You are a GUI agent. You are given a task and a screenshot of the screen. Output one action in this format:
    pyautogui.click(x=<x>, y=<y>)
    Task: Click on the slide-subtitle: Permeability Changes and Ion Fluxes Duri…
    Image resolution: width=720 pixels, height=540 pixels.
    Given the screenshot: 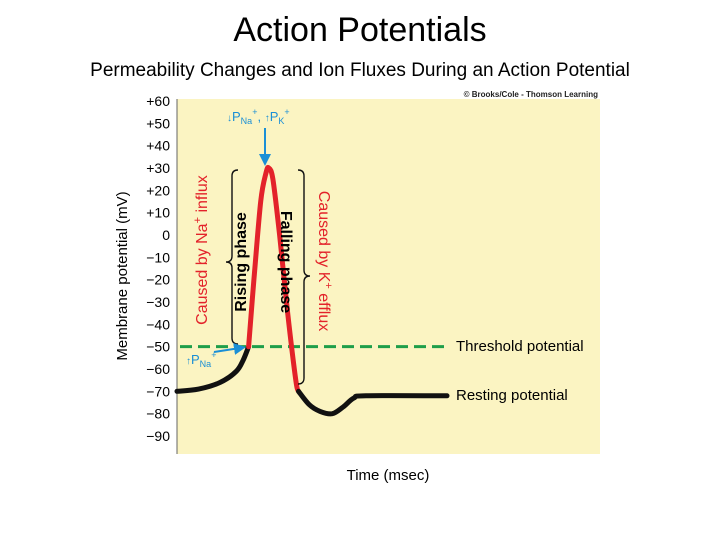 What is the action you would take?
    pyautogui.click(x=360, y=70)
    